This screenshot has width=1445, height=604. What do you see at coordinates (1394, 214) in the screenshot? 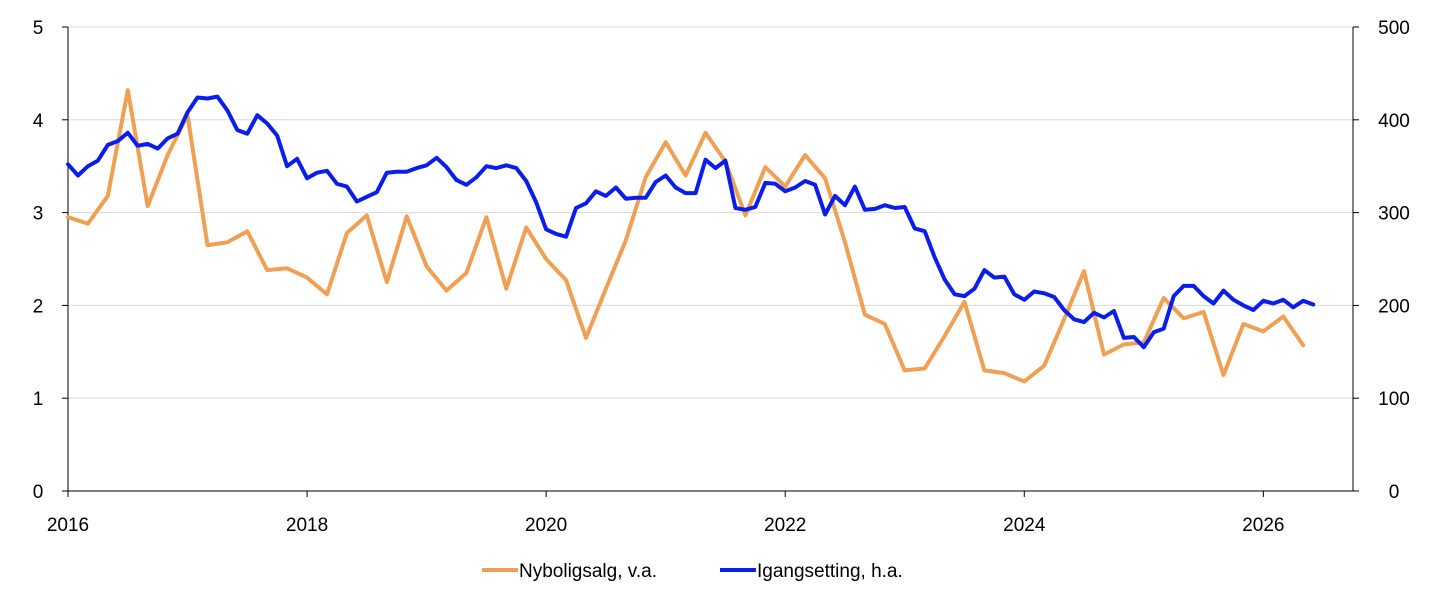
I see `right-axis-tick-label: 300` at bounding box center [1394, 214].